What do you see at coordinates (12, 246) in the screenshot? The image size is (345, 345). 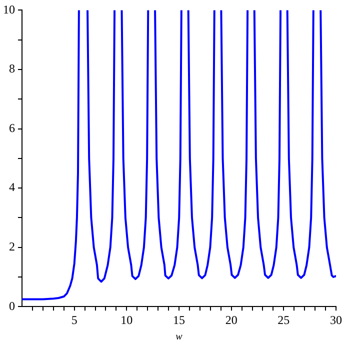 I see `y-tick-label: 2` at bounding box center [12, 246].